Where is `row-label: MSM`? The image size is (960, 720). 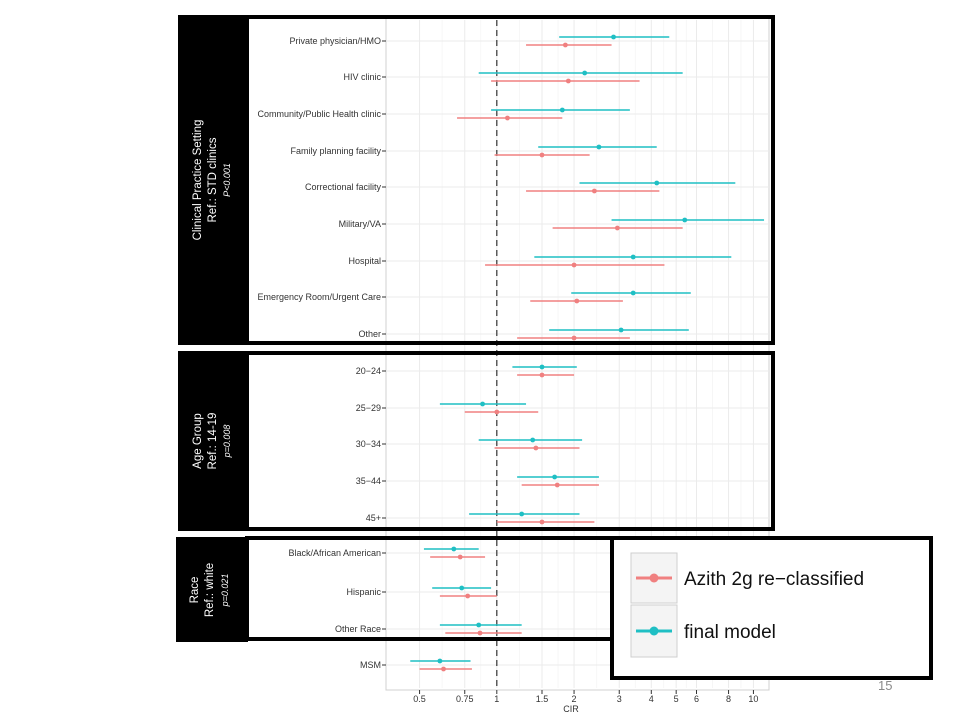 row-label: MSM is located at coordinates (370, 665).